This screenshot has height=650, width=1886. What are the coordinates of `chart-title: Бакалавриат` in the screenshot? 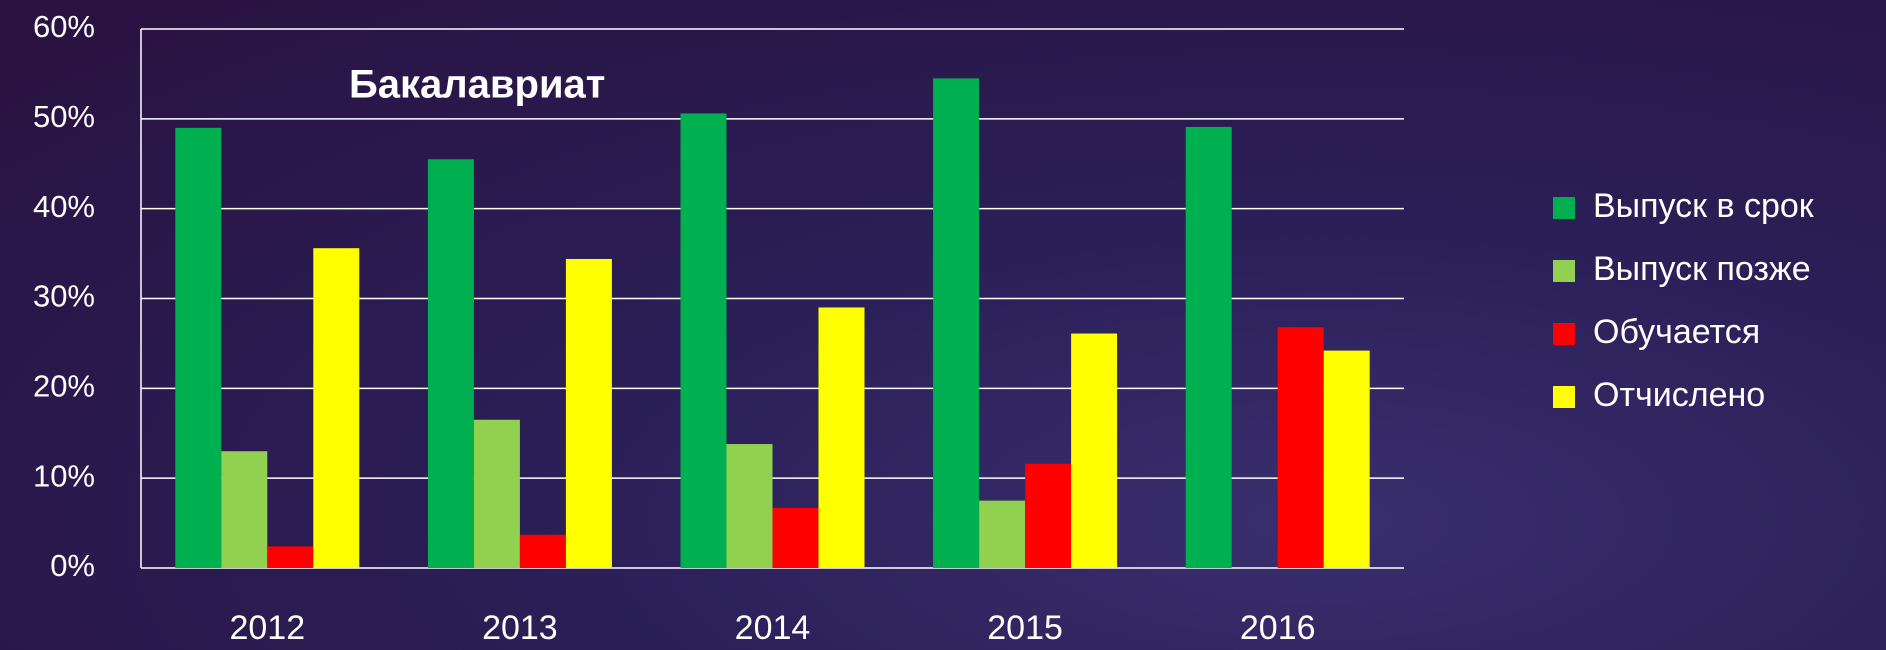 It's located at (477, 85).